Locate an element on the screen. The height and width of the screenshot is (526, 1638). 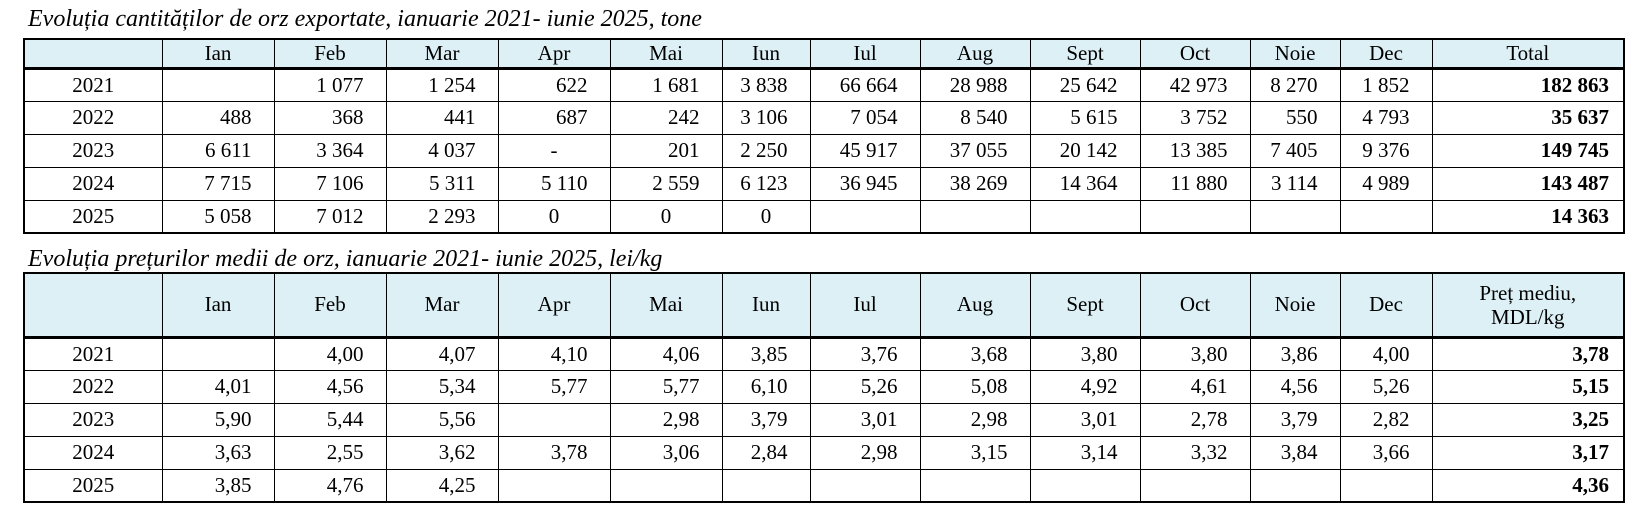
value-cell: 5 615 is located at coordinates (1085, 117).